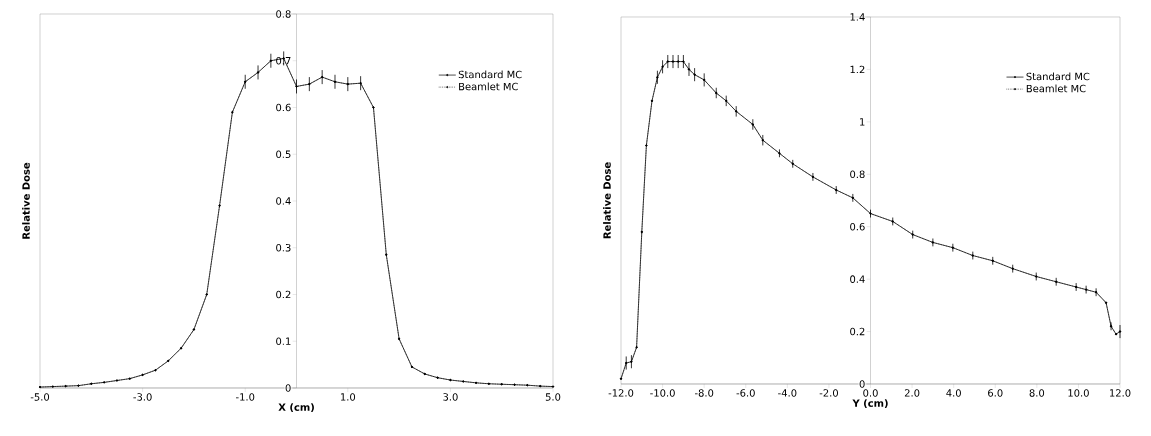 The height and width of the screenshot is (436, 1151). Describe the element at coordinates (142, 397) in the screenshot. I see `x-tick-label: -3.0` at that location.